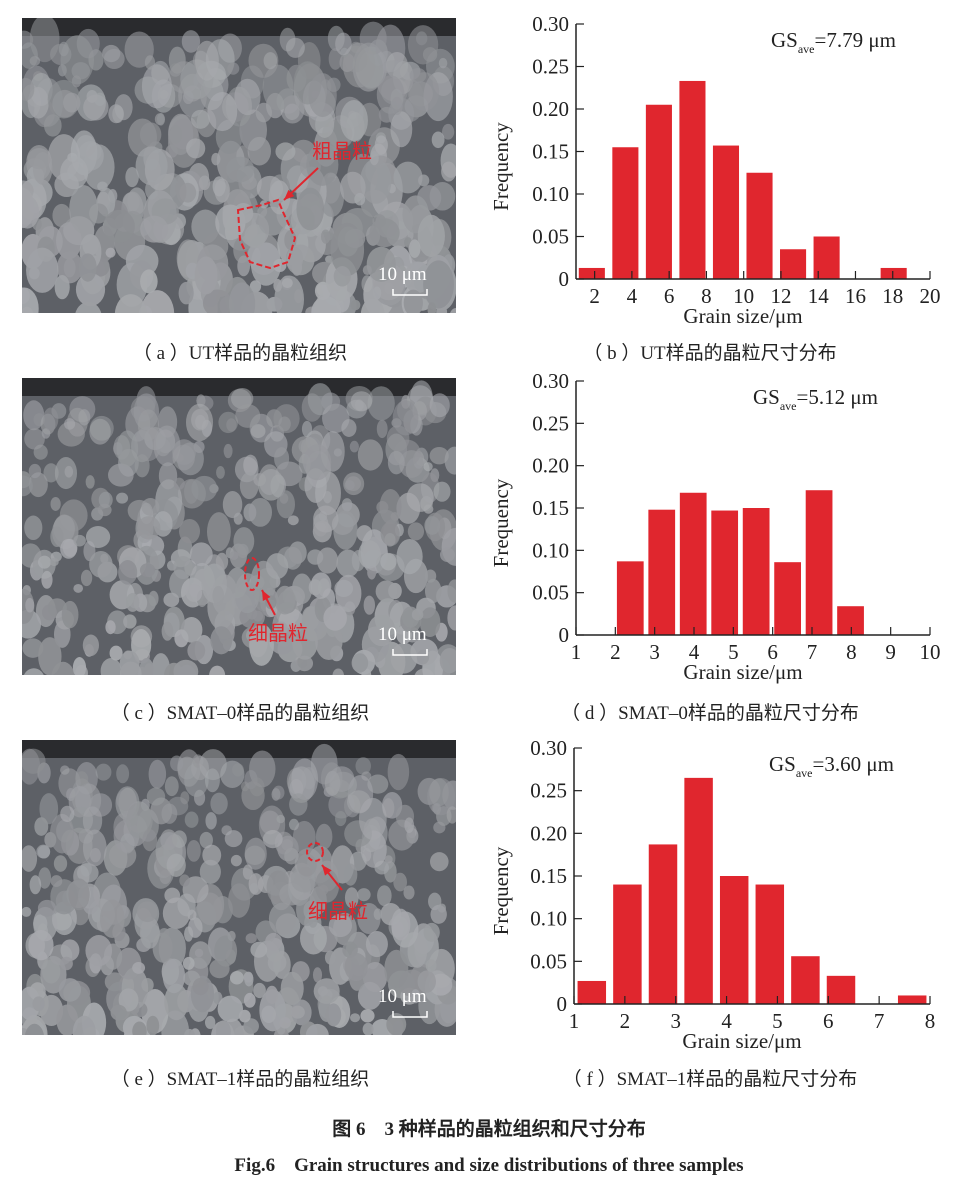 The width and height of the screenshot is (978, 1198). Describe the element at coordinates (574, 1021) in the screenshot. I see `x-tick-label: 1` at that location.